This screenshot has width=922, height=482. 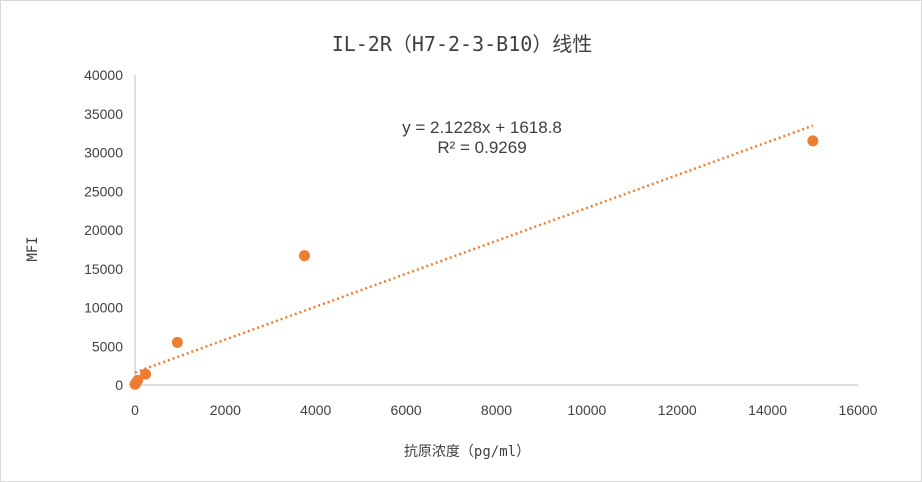 What do you see at coordinates (103, 114) in the screenshot?
I see `y-tick-label: 35000` at bounding box center [103, 114].